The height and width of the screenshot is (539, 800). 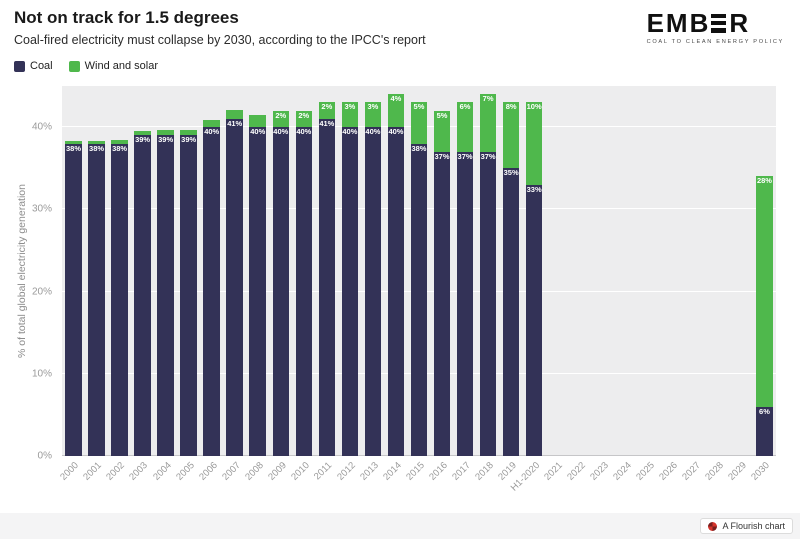 I want to click on bar-2008: 40%, so click(x=257, y=271).